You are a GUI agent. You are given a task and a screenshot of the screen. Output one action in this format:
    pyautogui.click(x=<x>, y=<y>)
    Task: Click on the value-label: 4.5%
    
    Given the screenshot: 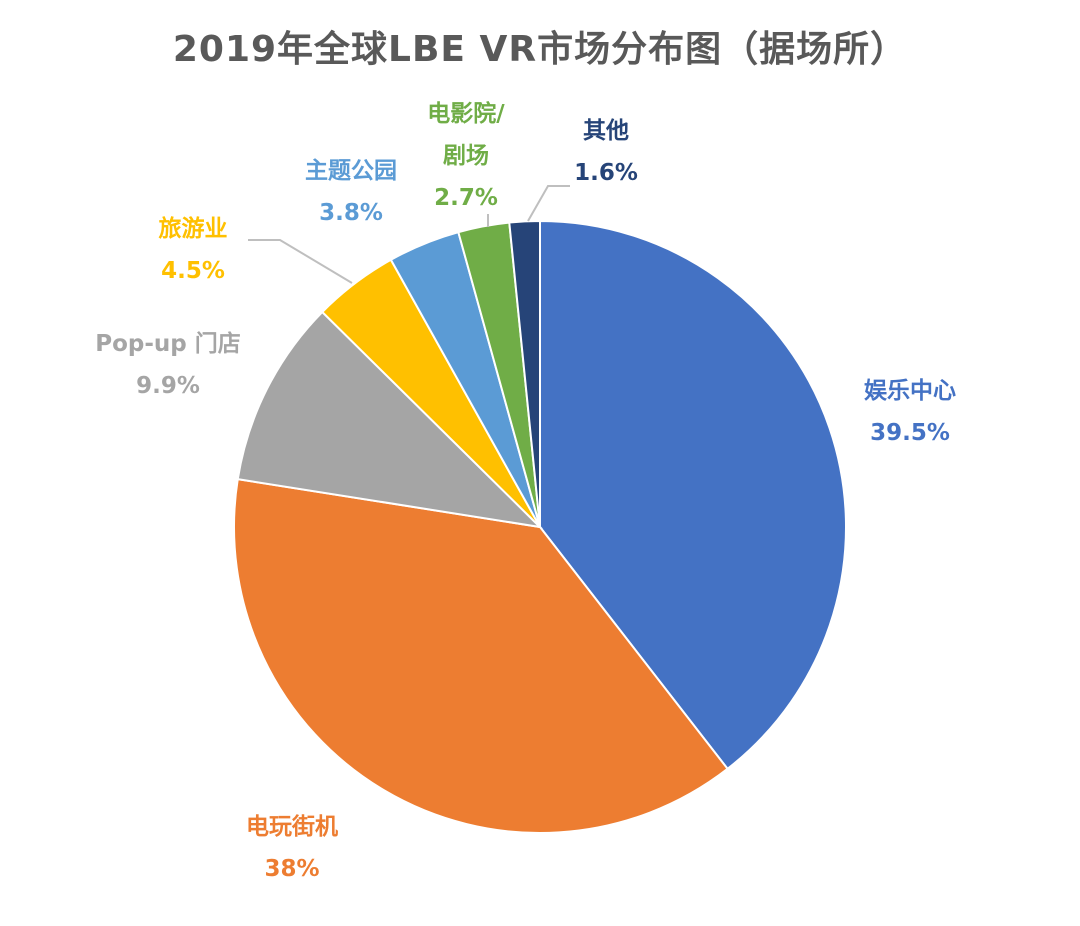 What is the action you would take?
    pyautogui.click(x=193, y=271)
    